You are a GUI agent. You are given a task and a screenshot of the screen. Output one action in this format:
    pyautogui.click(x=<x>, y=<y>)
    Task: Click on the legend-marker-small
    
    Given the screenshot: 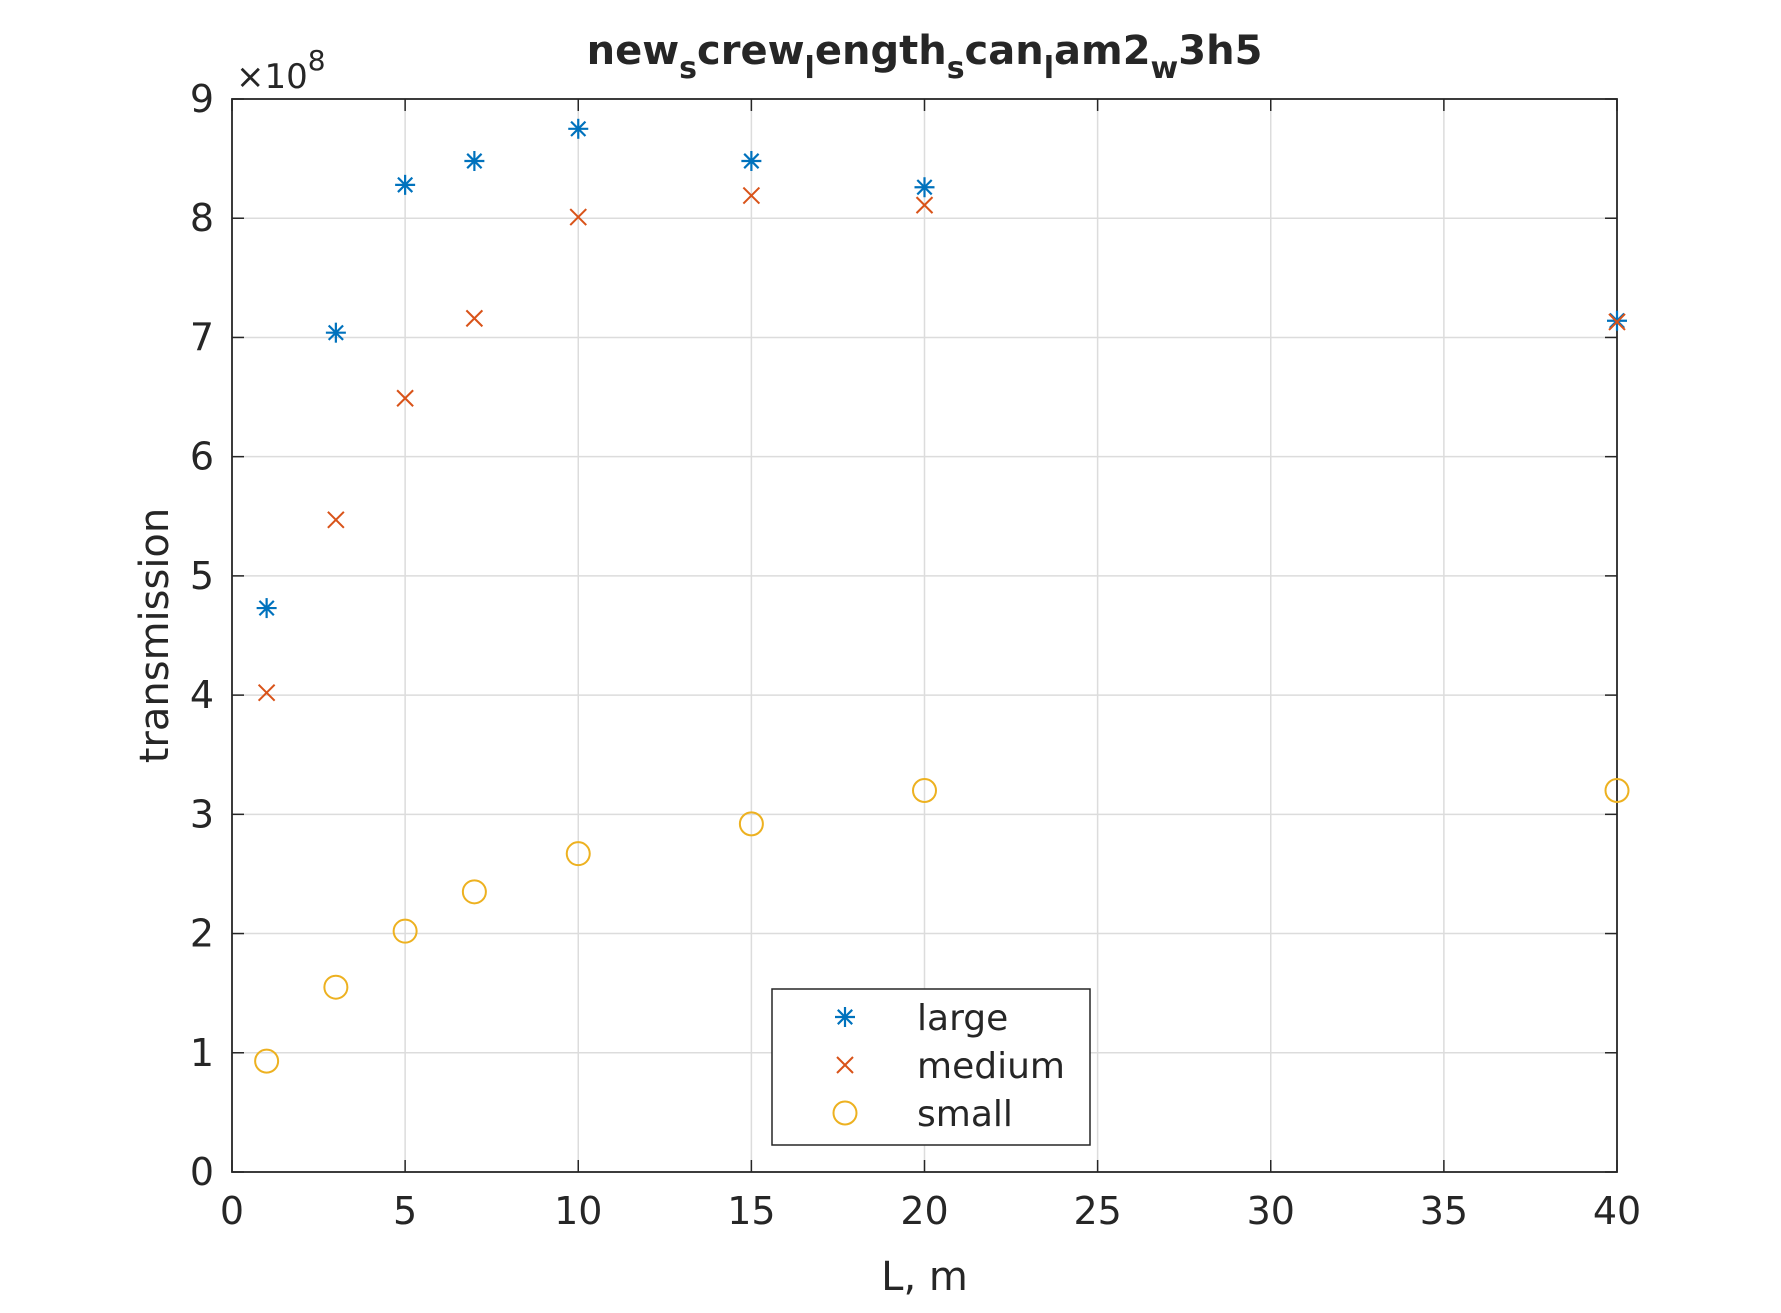 What is the action you would take?
    pyautogui.click(x=845, y=1113)
    